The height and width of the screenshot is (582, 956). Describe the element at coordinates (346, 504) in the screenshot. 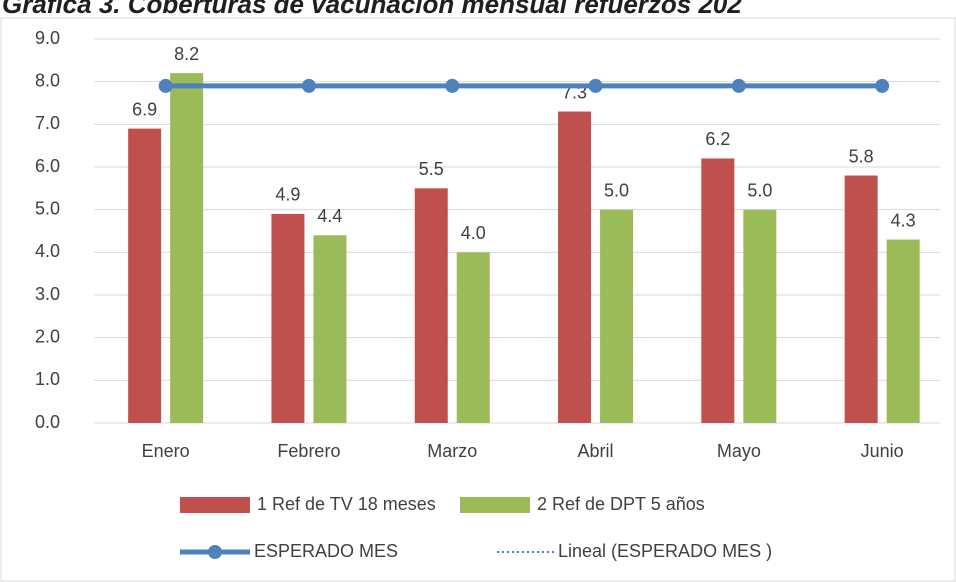

I see `legend-label: 1 Ref de TV 18 meses` at that location.